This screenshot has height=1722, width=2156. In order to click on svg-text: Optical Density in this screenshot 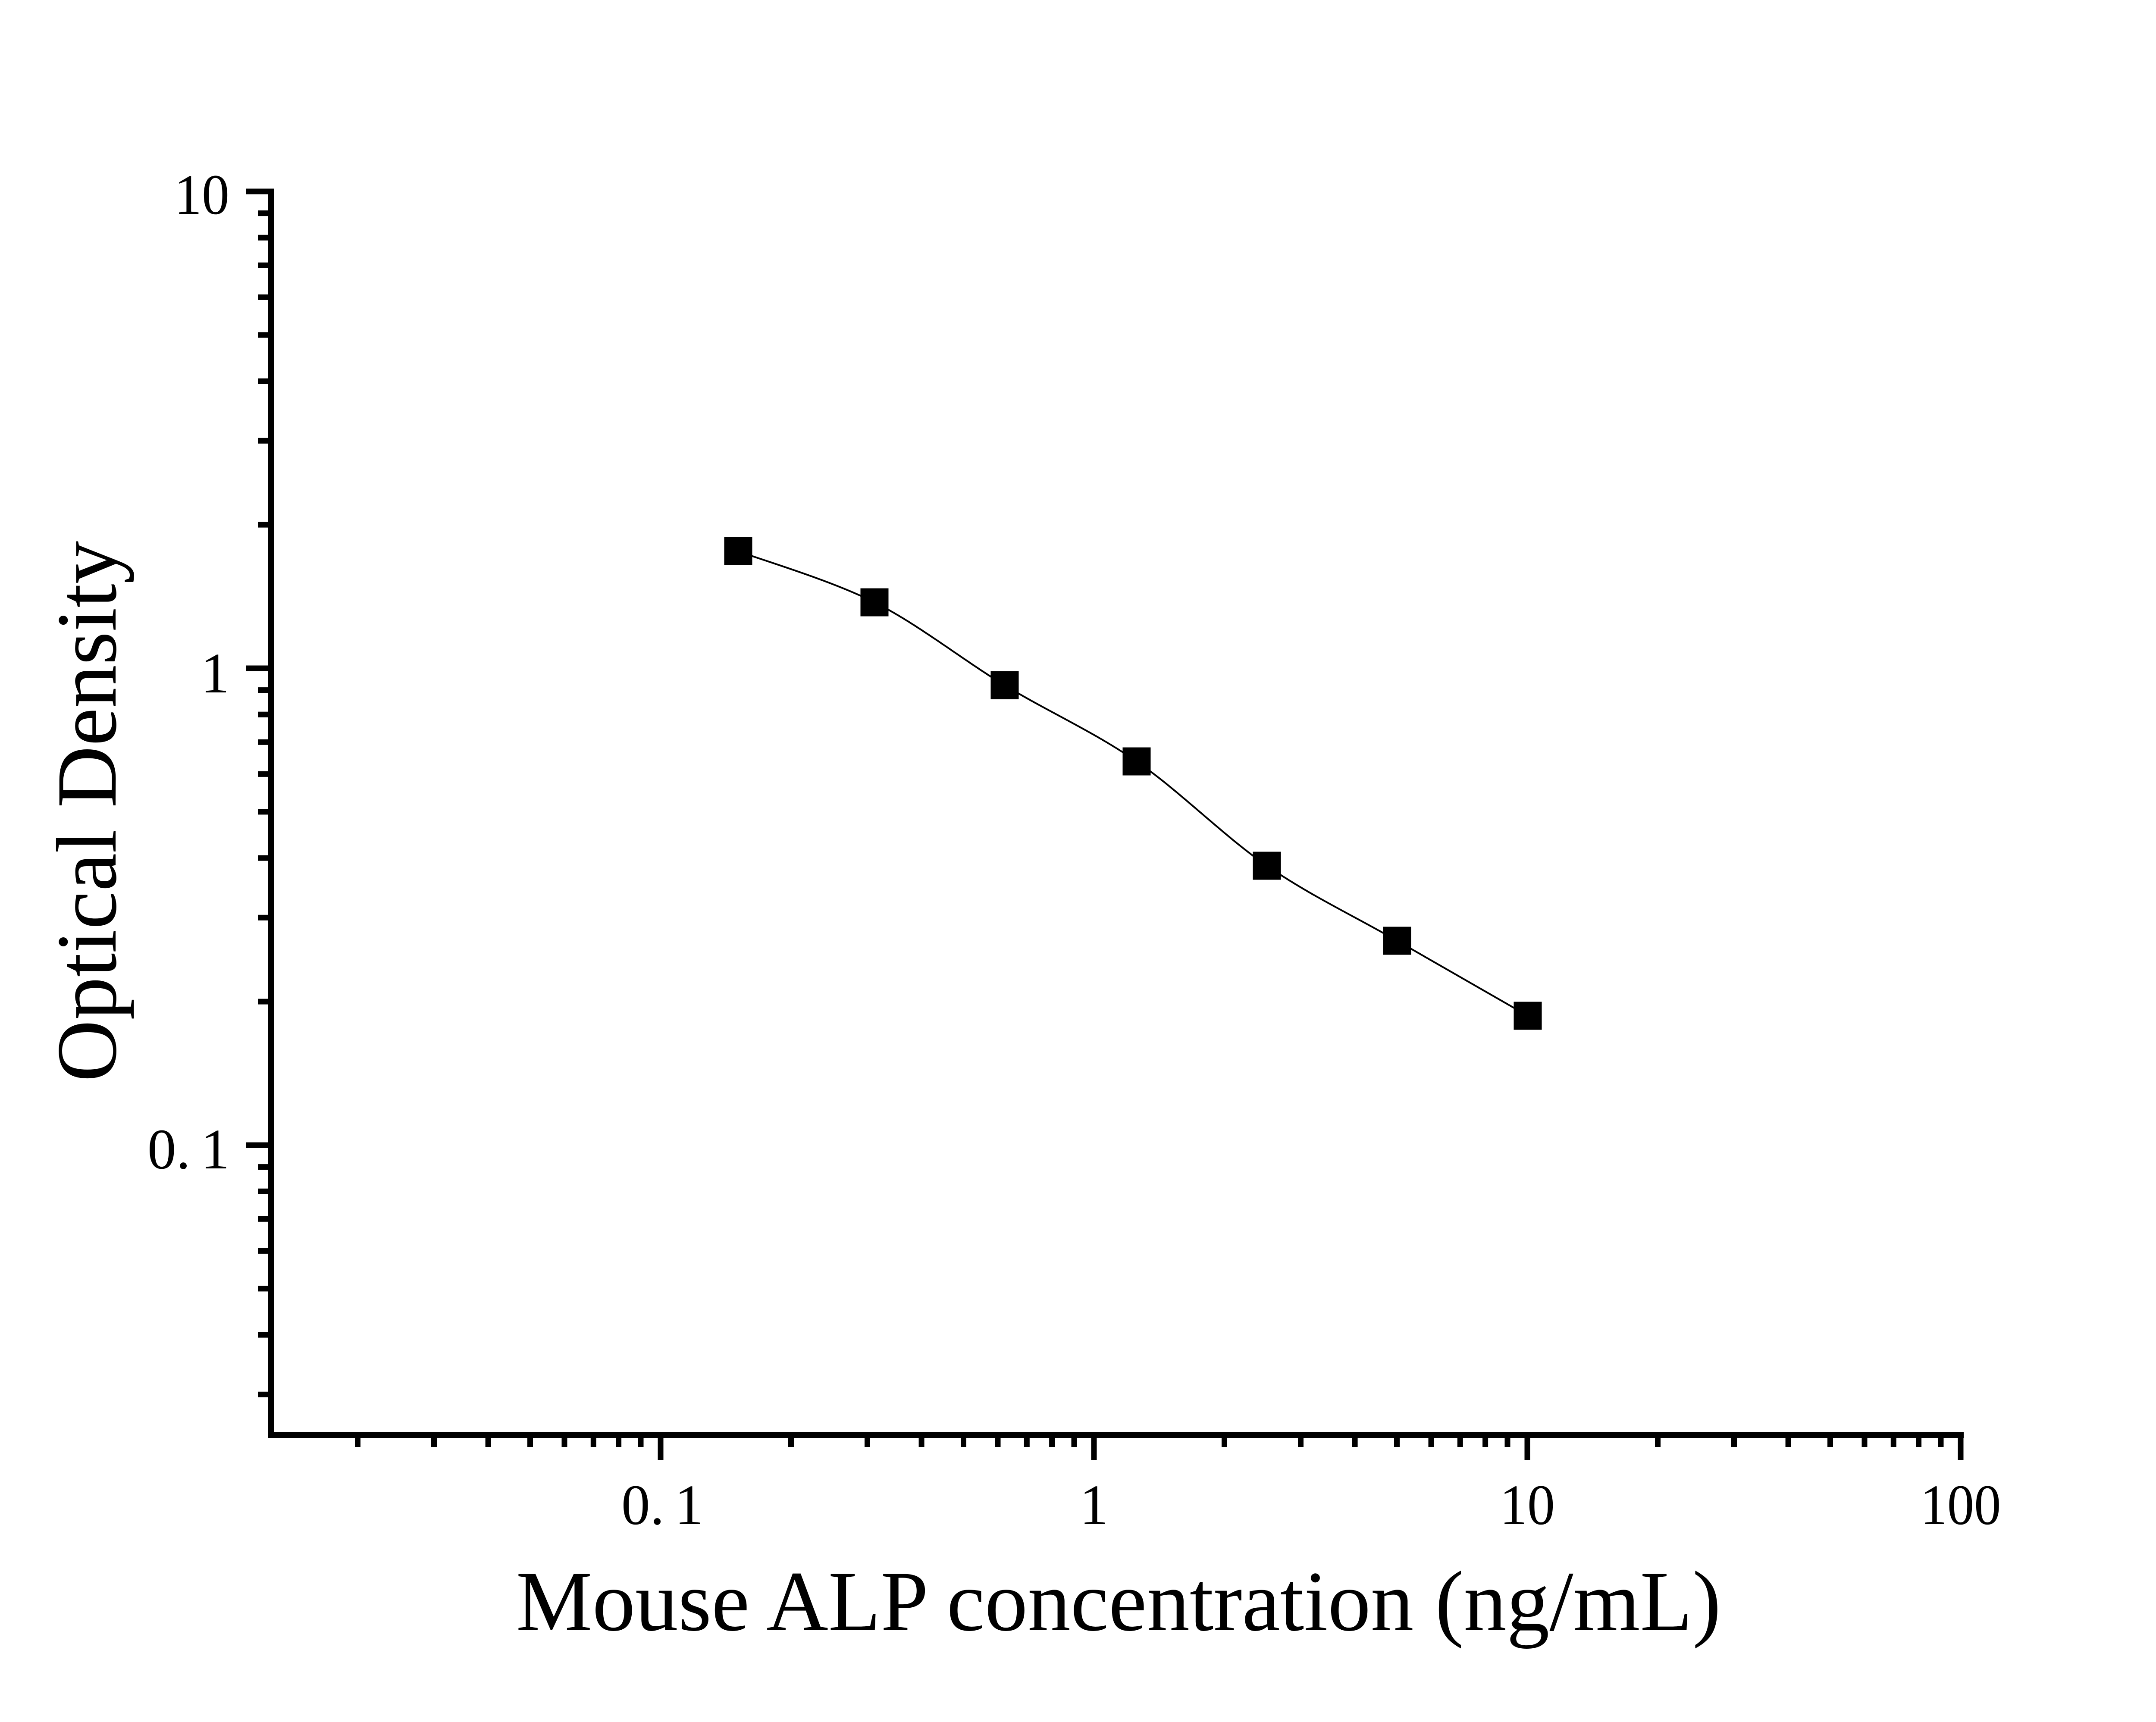, I will do `click(87, 811)`.